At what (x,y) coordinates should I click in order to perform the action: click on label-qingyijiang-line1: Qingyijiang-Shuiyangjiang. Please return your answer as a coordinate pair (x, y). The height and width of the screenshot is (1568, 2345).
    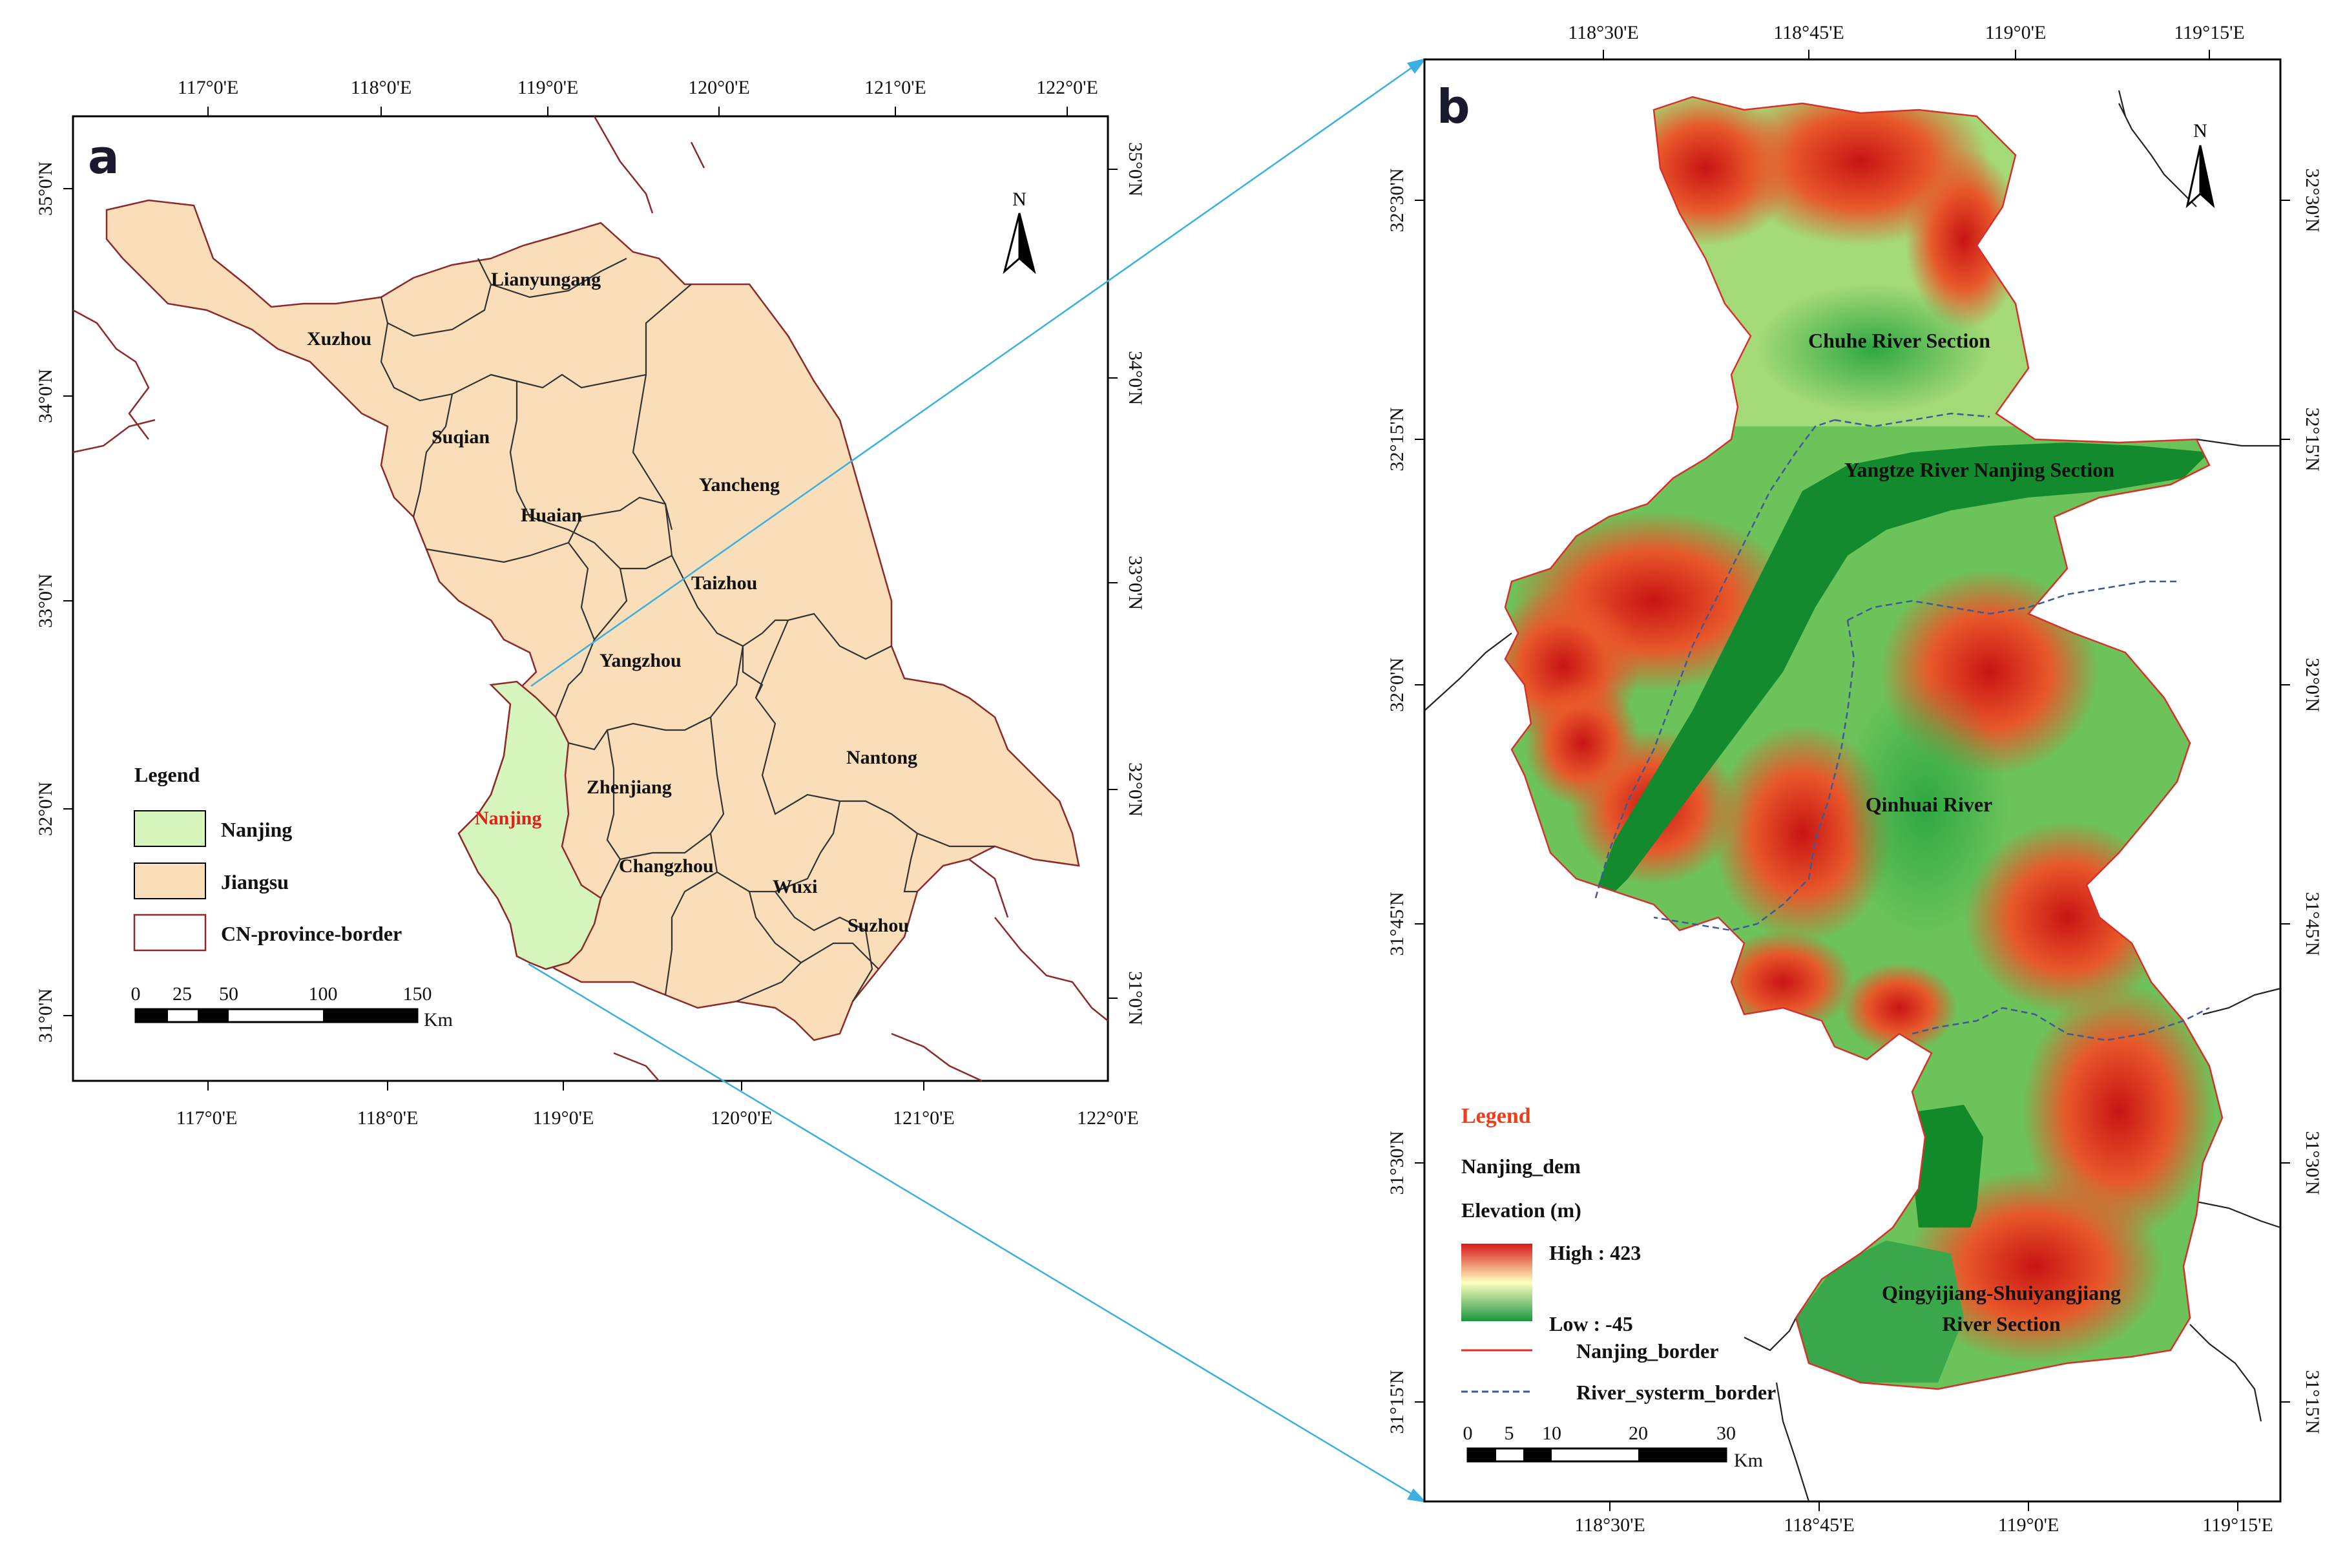
    Looking at the image, I should click on (2001, 1292).